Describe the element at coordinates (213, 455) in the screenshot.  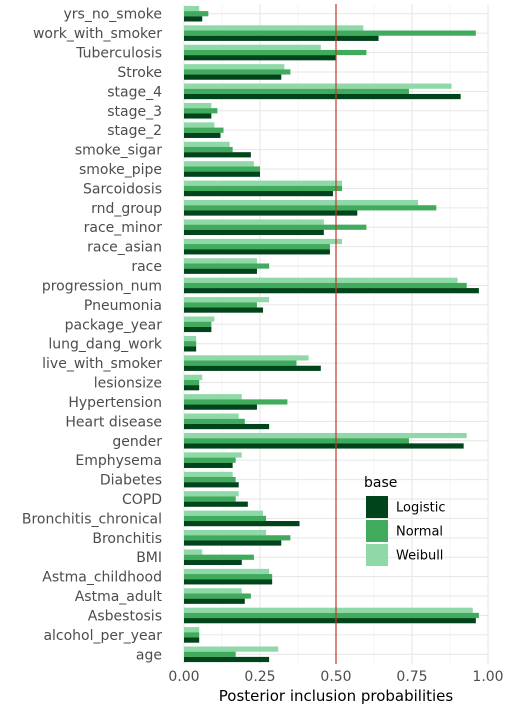
I see `bar-weibull-emphysema` at that location.